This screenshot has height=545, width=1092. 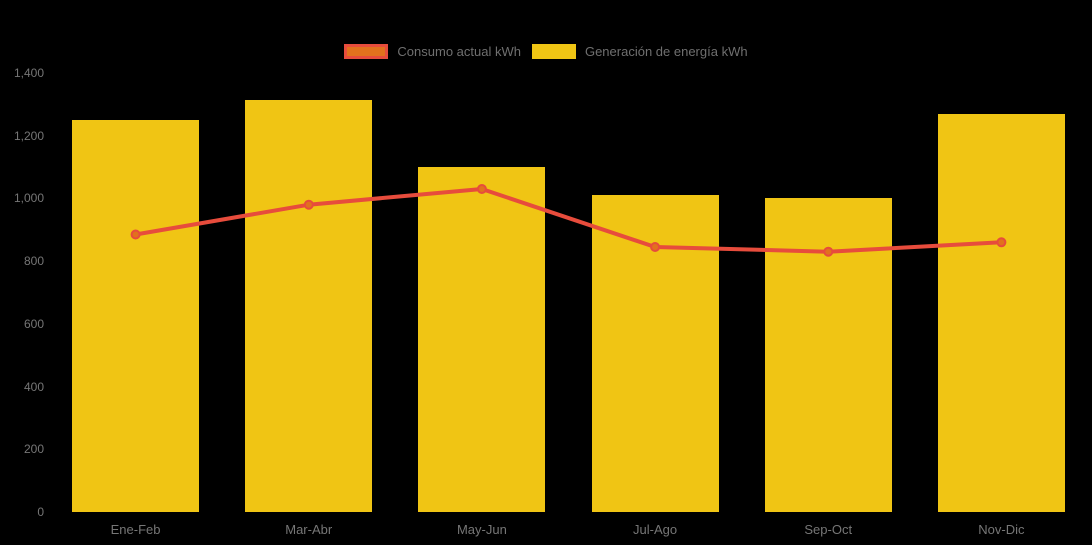 What do you see at coordinates (33, 386) in the screenshot?
I see `y-tick-label: 400` at bounding box center [33, 386].